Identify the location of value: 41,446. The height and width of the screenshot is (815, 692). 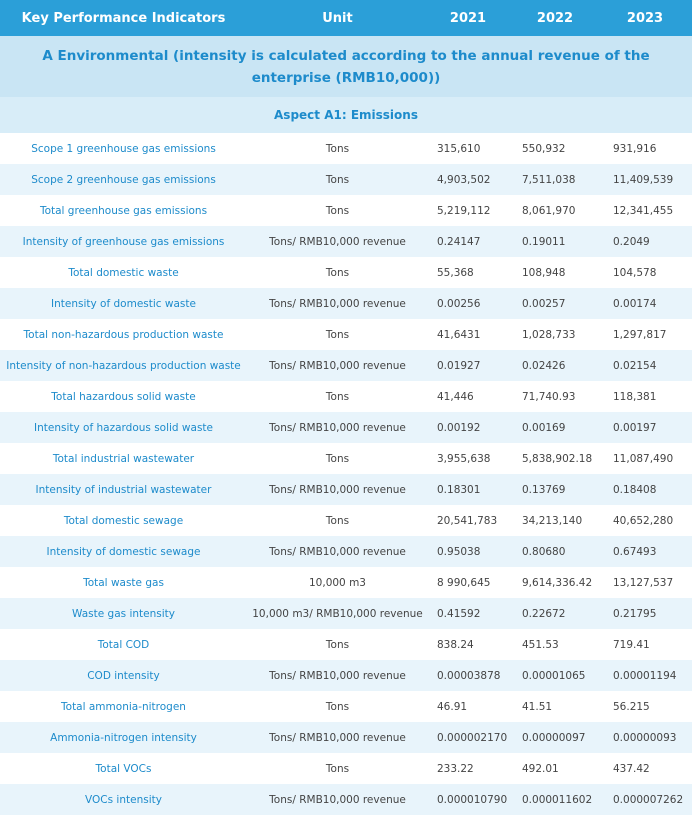
(455, 396).